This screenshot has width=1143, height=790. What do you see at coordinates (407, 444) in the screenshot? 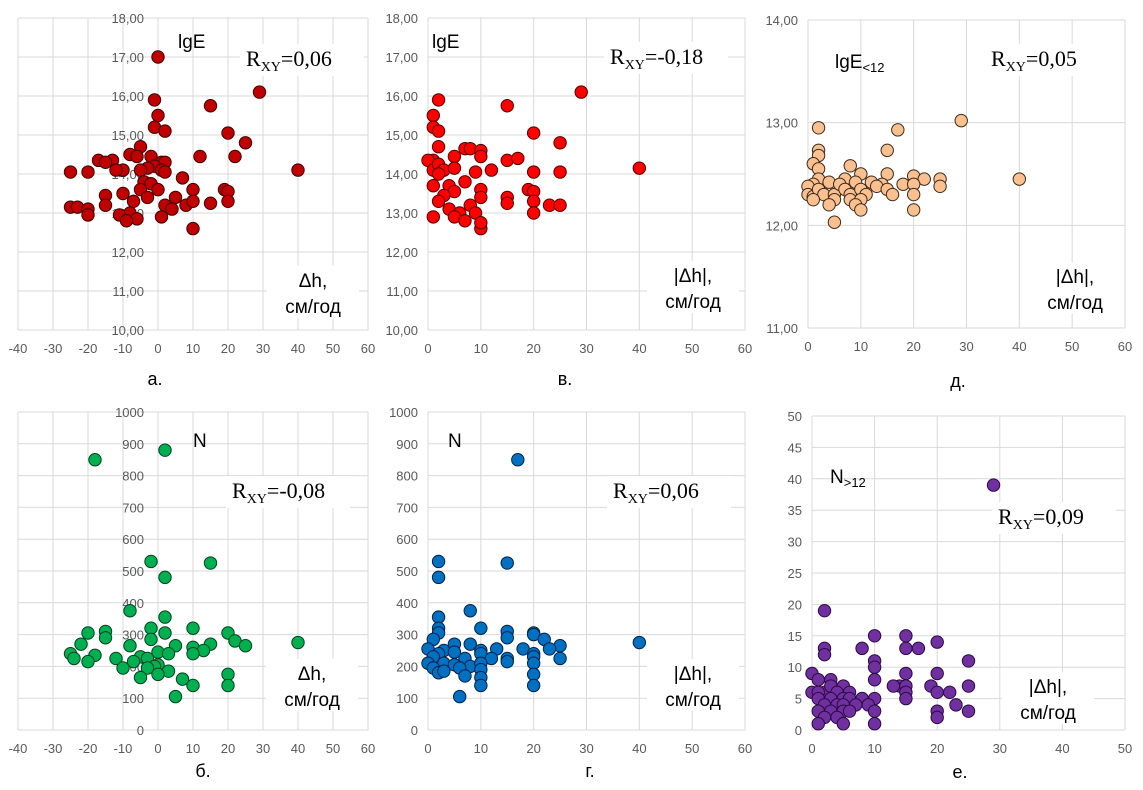
I see `y-tick-label: 900` at bounding box center [407, 444].